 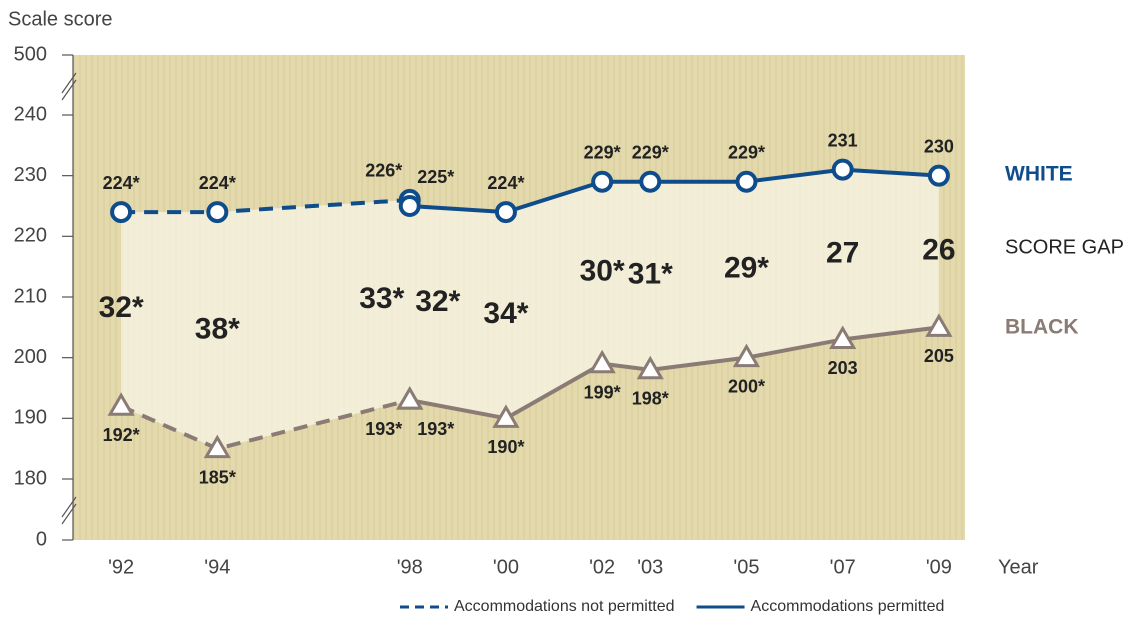 What do you see at coordinates (602, 392) in the screenshot?
I see `value-label: 199*` at bounding box center [602, 392].